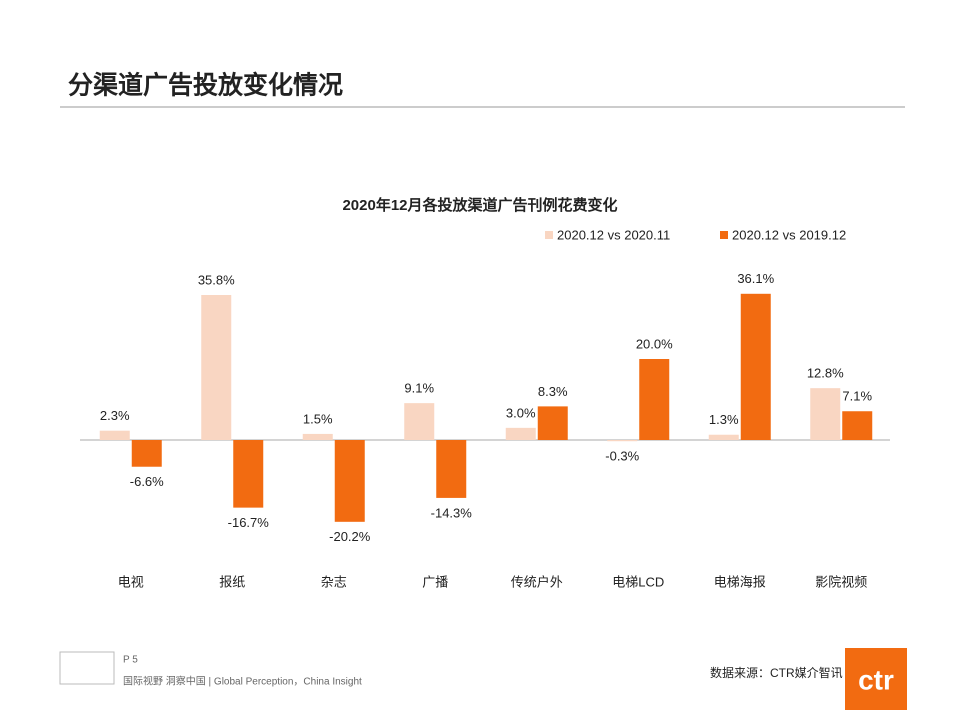 The image size is (960, 720). Describe the element at coordinates (825, 373) in the screenshot. I see `value-label: 12.8%` at that location.